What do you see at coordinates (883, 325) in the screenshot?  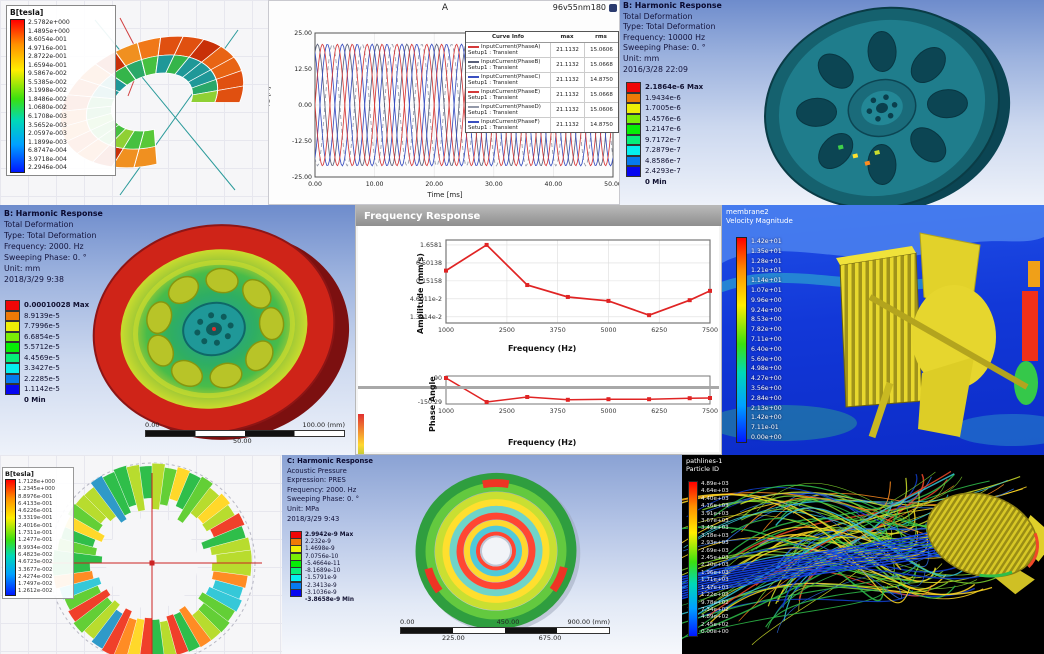 I see `cfd-field-render` at bounding box center [883, 325].